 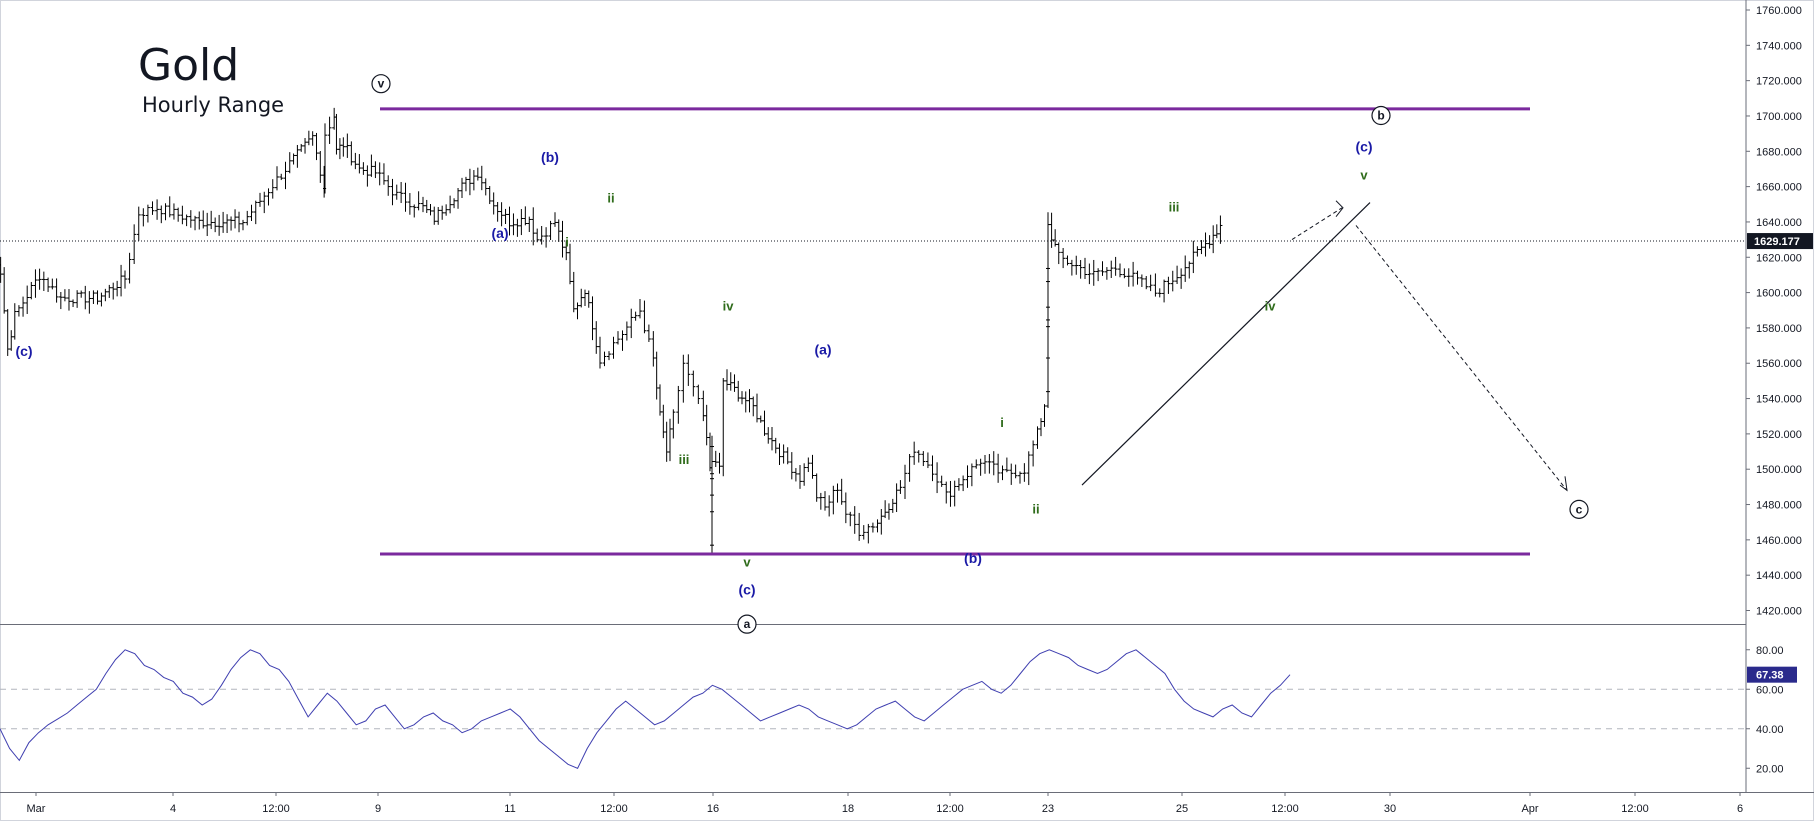 I want to click on price-tick-label: 1600.000, so click(x=1779, y=294).